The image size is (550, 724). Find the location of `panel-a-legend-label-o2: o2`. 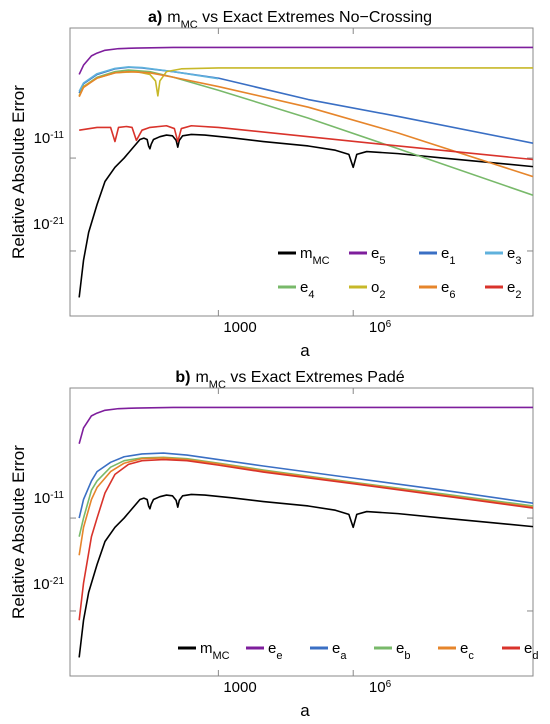

panel-a-legend-label-o2: o2 is located at coordinates (378, 290).